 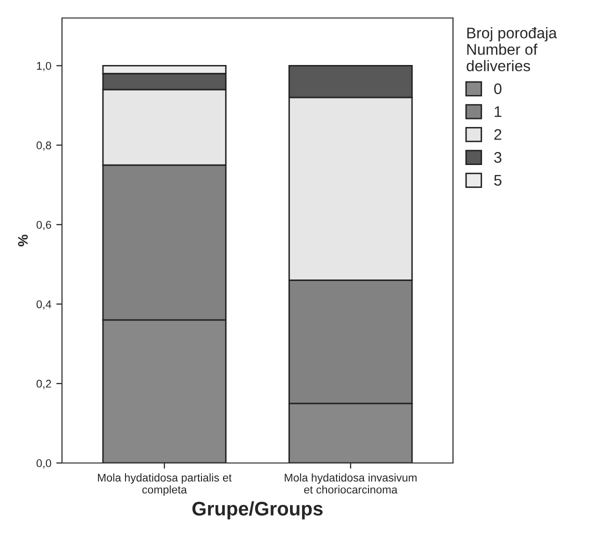 I want to click on legend-label: 1, so click(x=498, y=111).